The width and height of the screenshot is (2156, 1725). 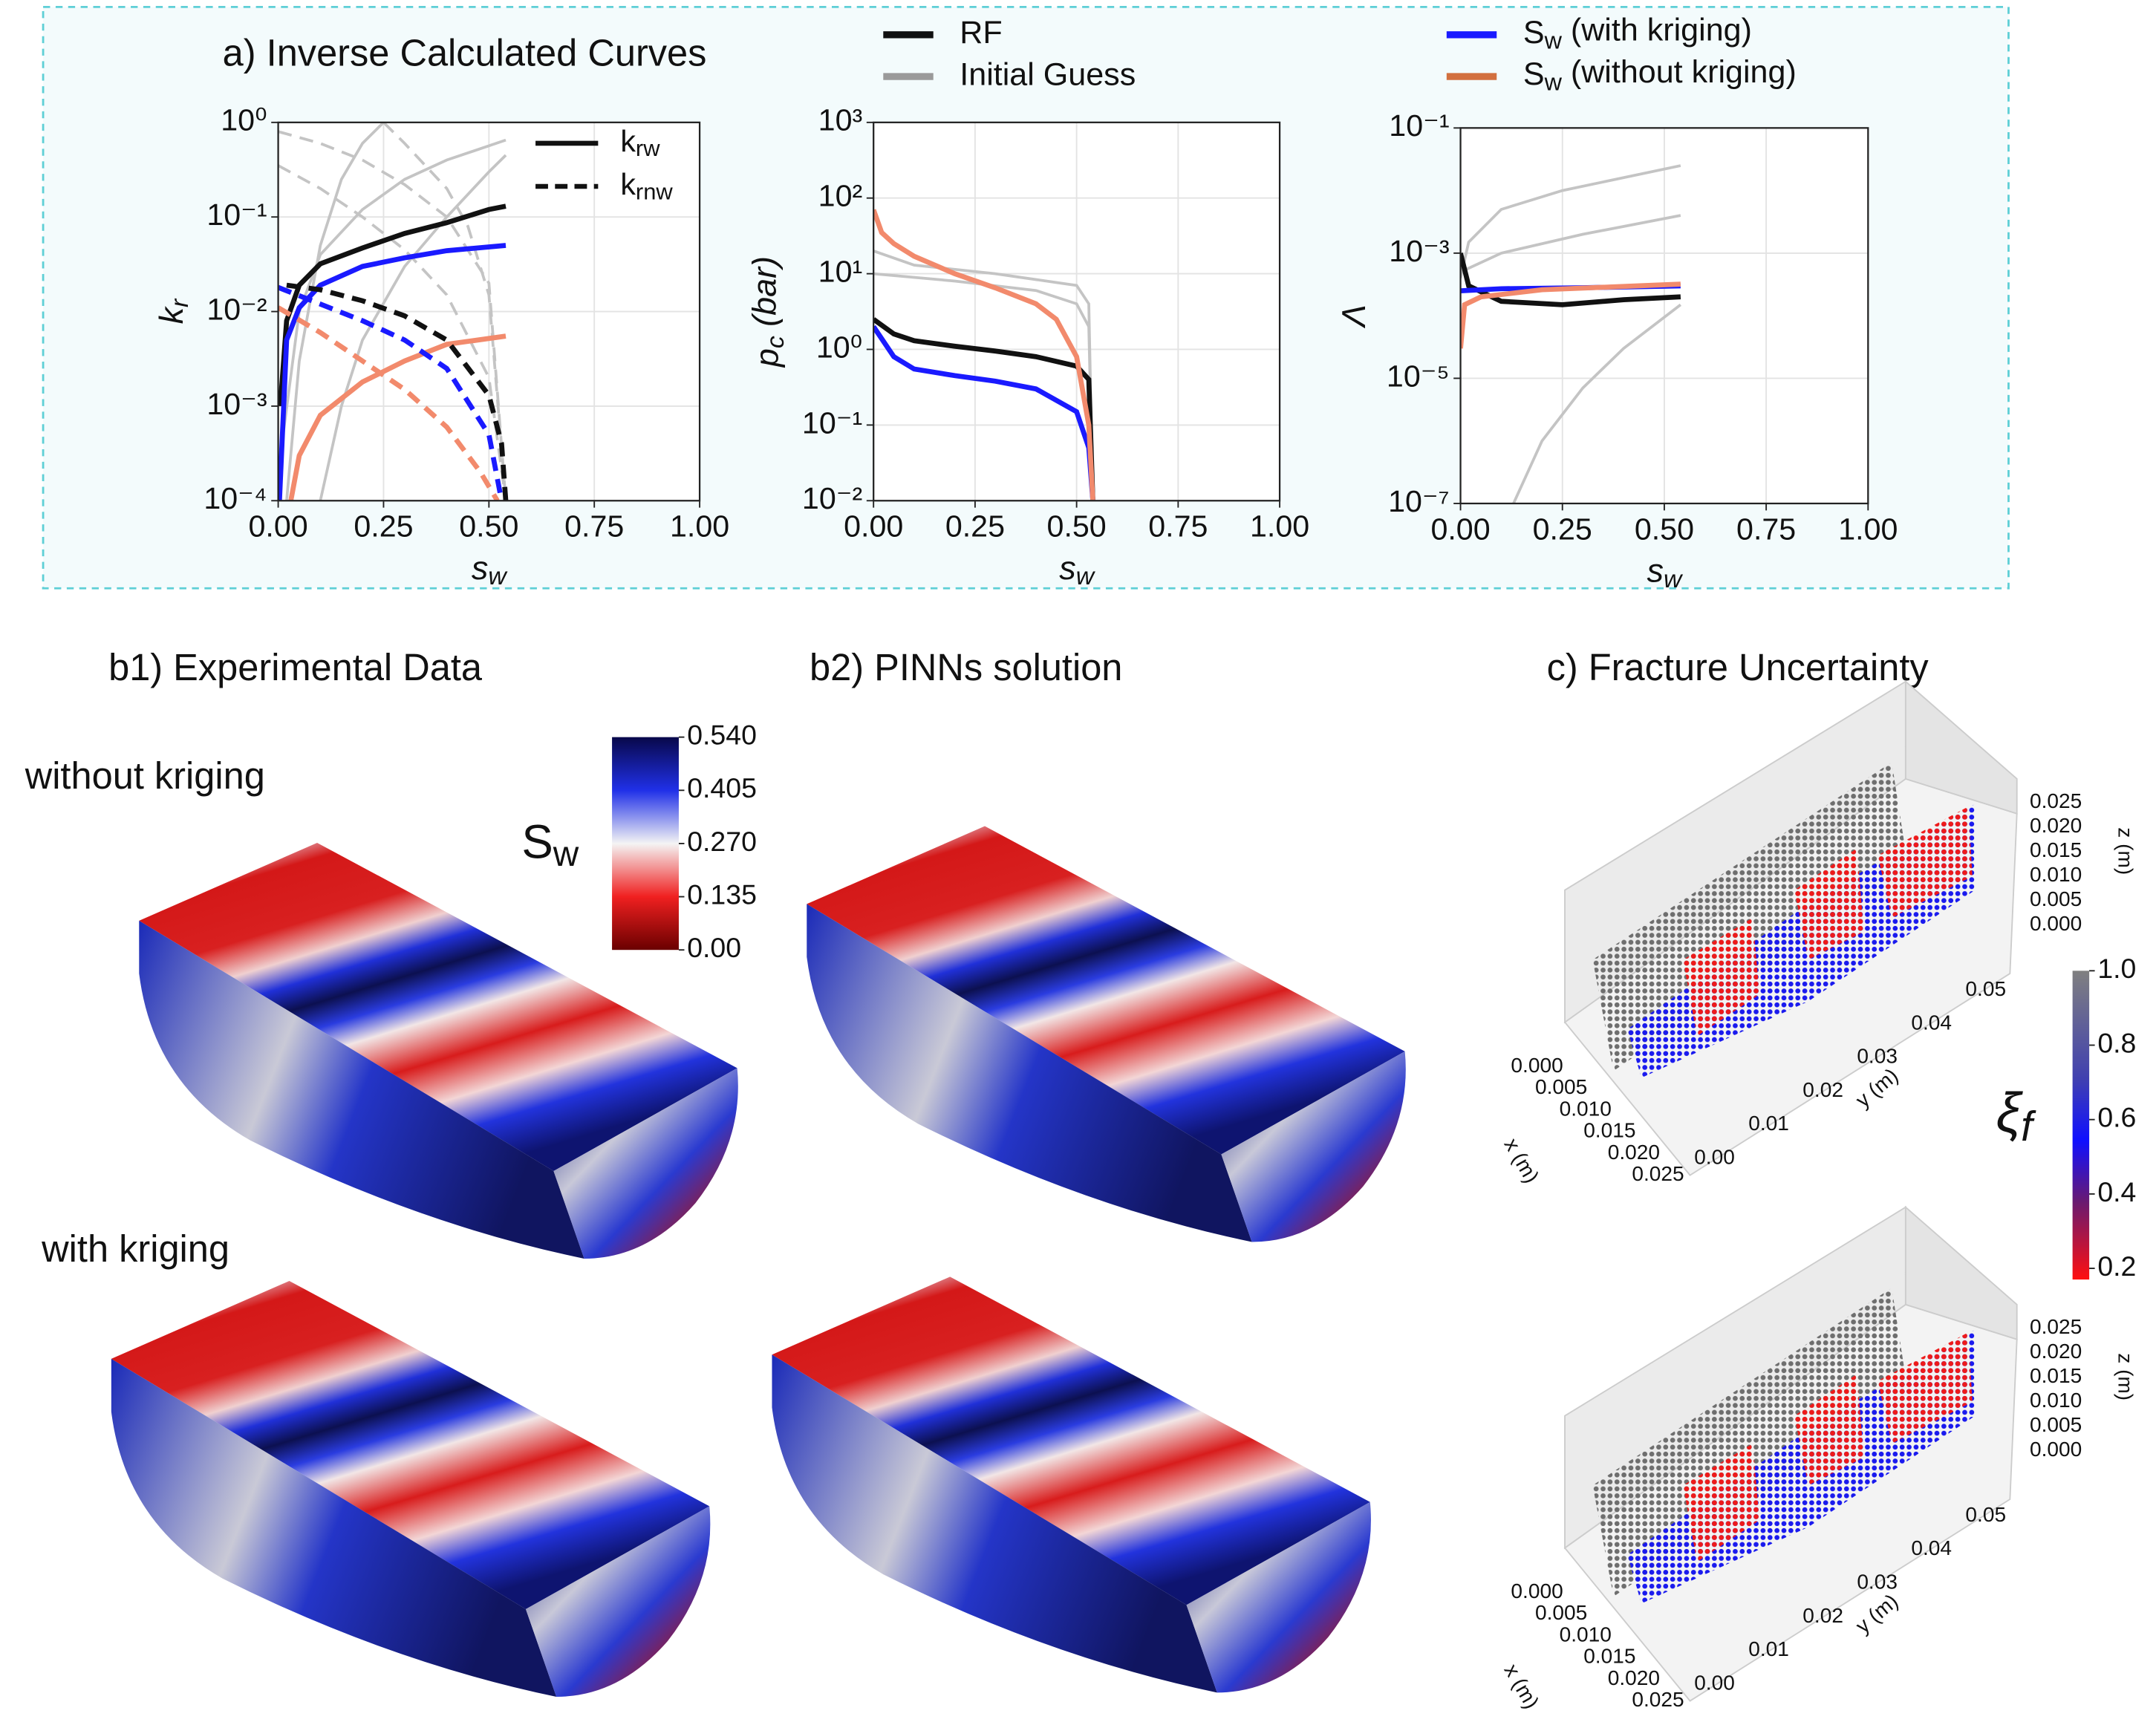 What do you see at coordinates (1609, 1657) in the screenshot?
I see `axis3d-tick-label: 0.015` at bounding box center [1609, 1657].